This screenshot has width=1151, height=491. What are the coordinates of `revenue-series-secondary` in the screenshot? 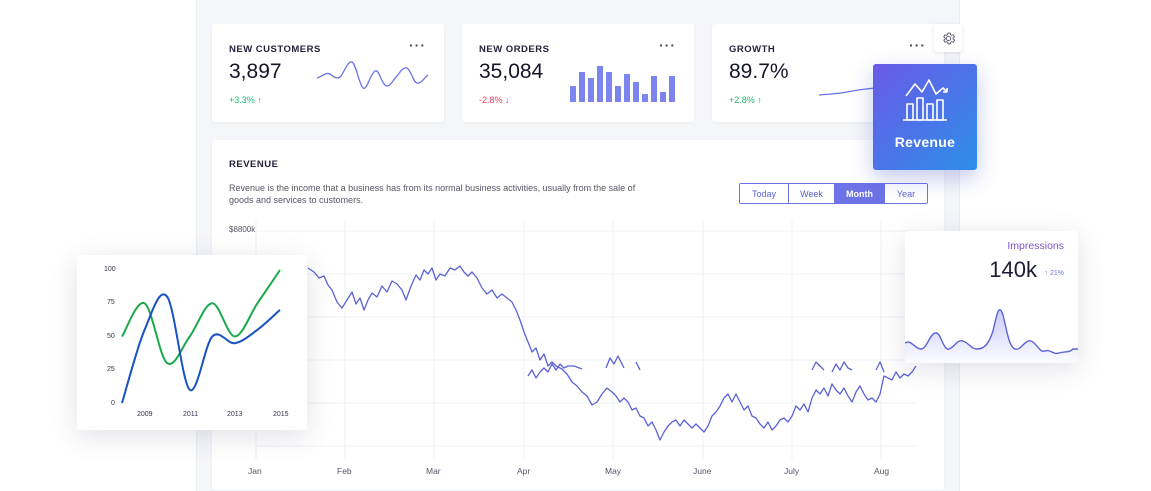 It's located at (706, 367).